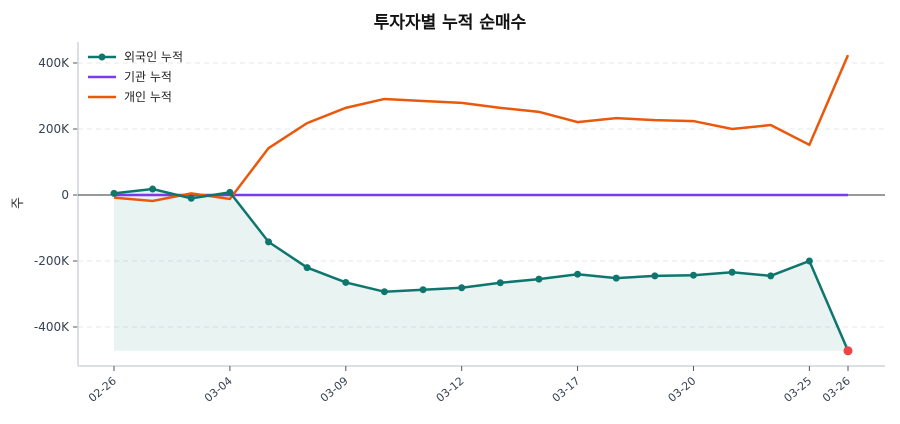 This screenshot has width=900, height=424. I want to click on legend-marker, so click(102, 57).